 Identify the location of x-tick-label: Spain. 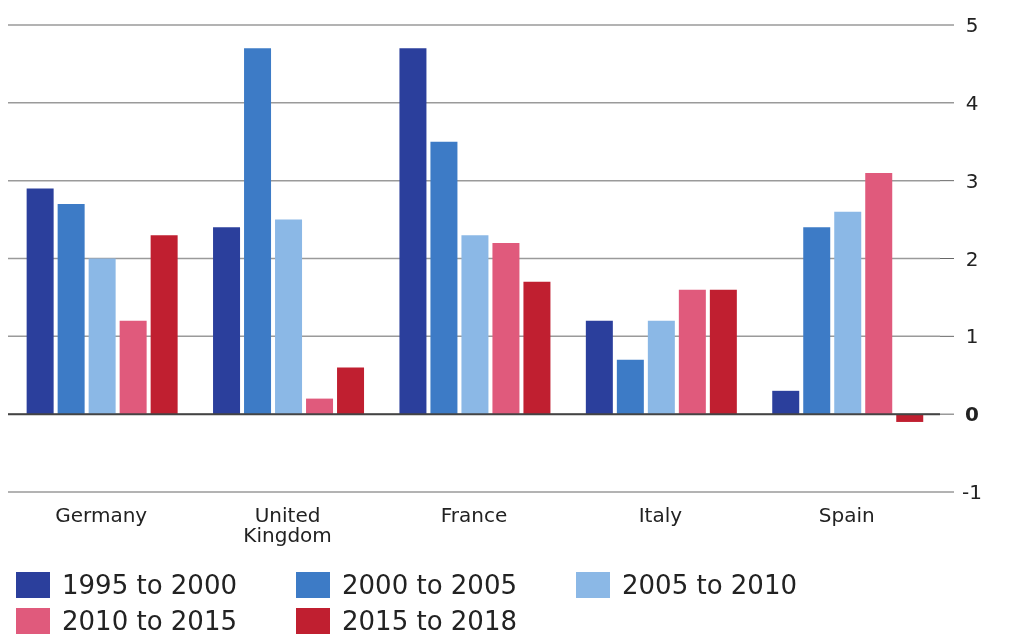
(846, 515).